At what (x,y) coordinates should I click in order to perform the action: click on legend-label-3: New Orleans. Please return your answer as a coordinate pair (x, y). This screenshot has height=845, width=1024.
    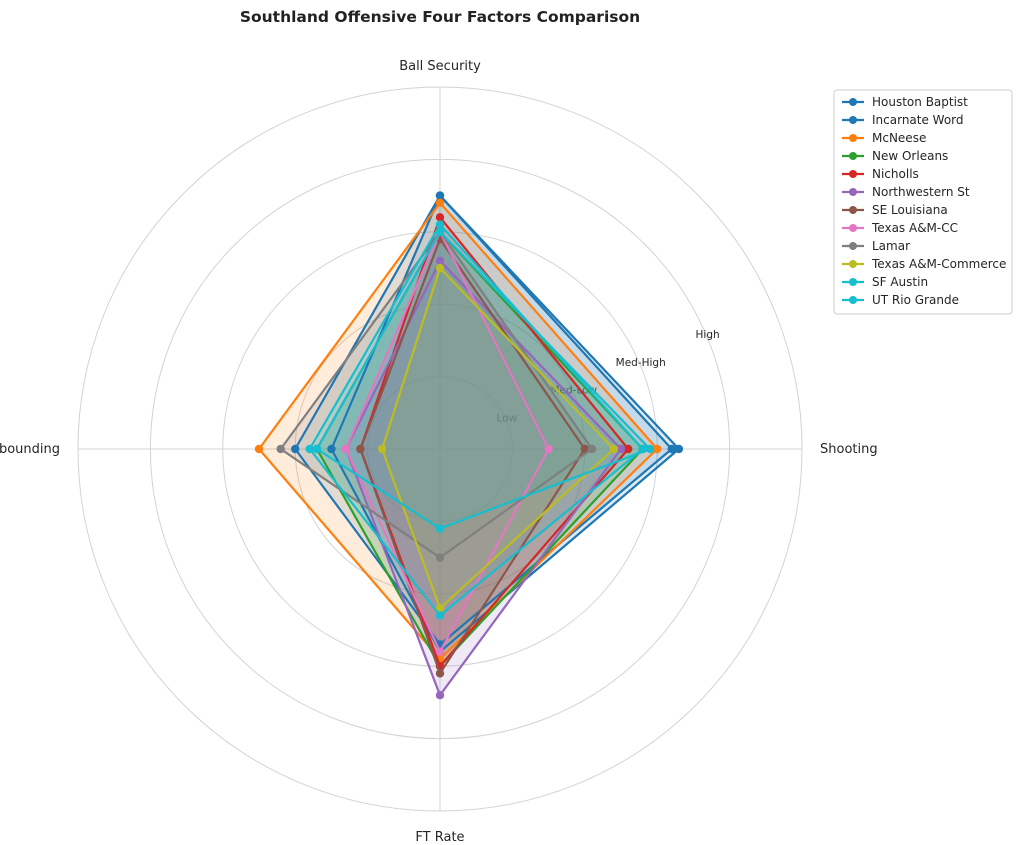
    Looking at the image, I should click on (910, 156).